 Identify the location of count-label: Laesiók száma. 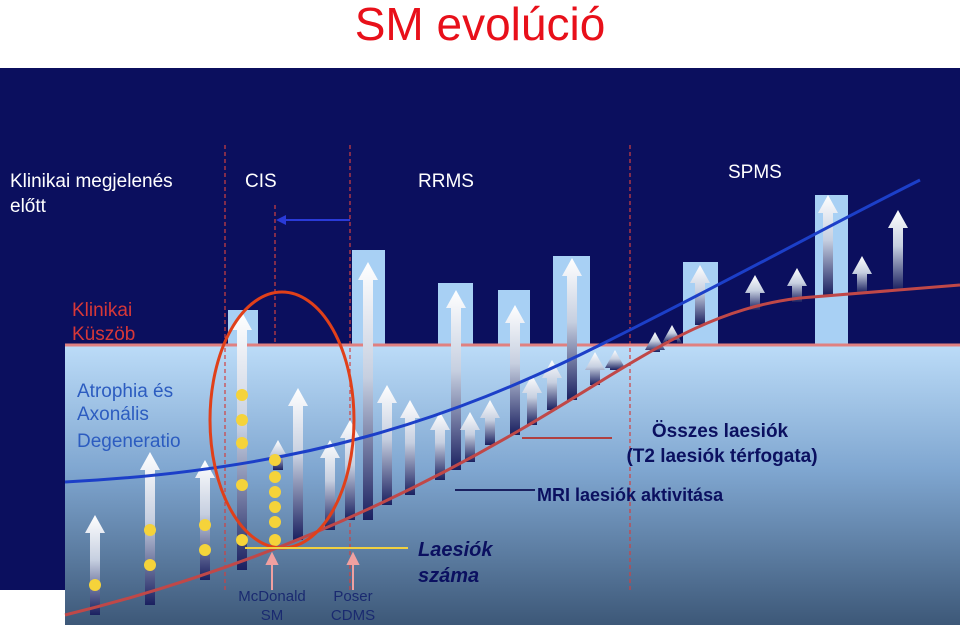
(455, 563).